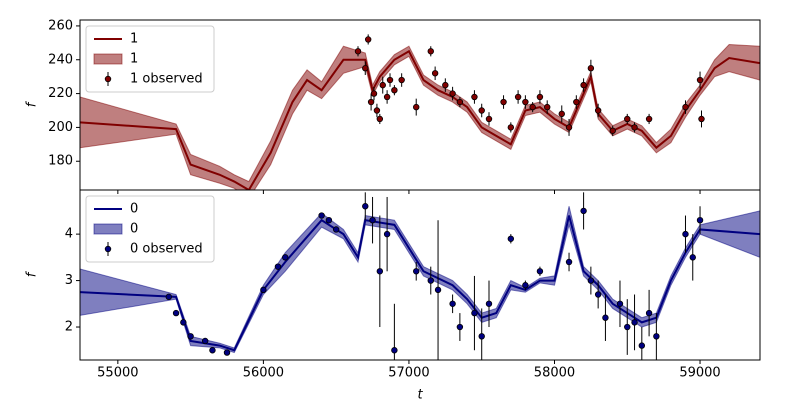 This screenshot has width=800, height=400. What do you see at coordinates (69, 327) in the screenshot?
I see `y-tick-label: 2` at bounding box center [69, 327].